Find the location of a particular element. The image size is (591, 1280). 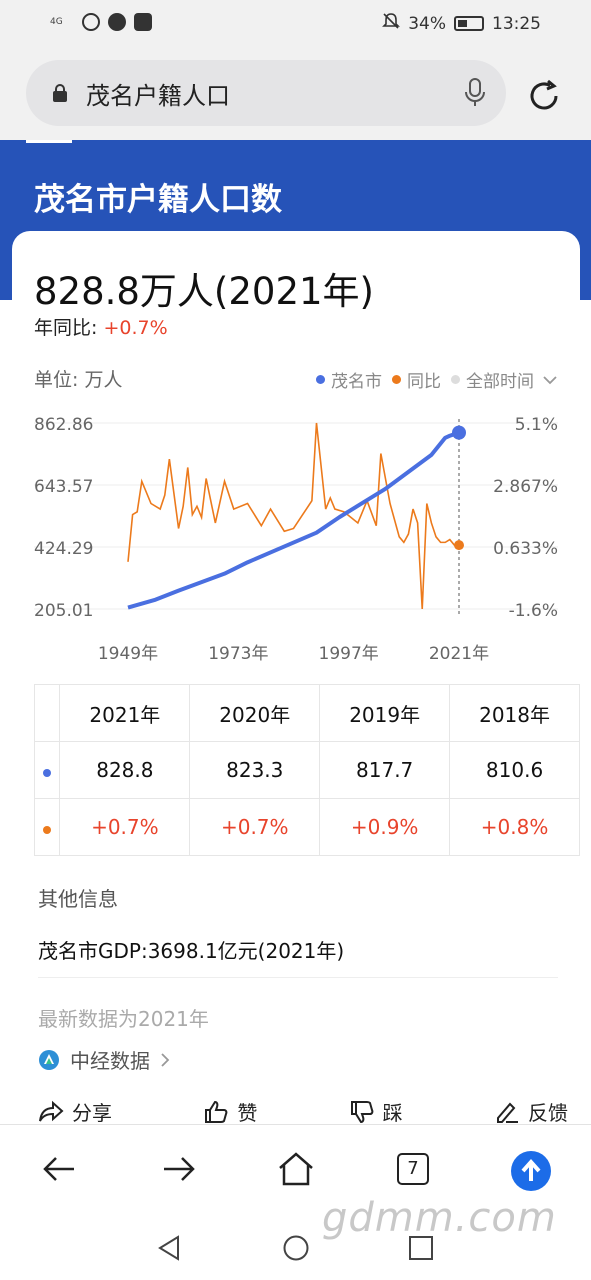

forward-arrow-icon is located at coordinates (178, 1169).